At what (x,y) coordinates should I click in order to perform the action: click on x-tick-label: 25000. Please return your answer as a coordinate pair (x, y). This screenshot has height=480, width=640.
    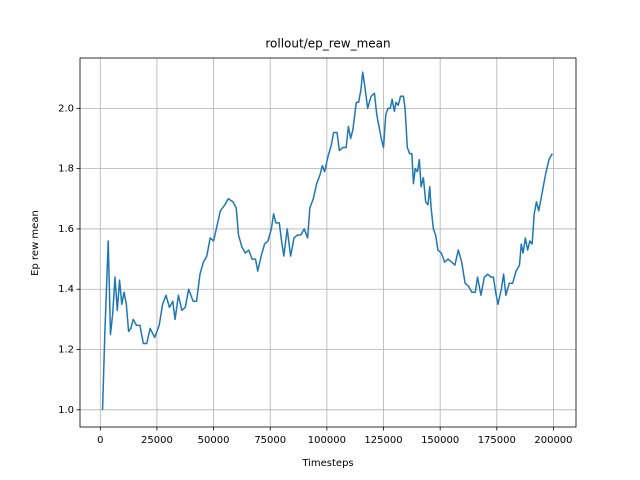
    Looking at the image, I should click on (157, 440).